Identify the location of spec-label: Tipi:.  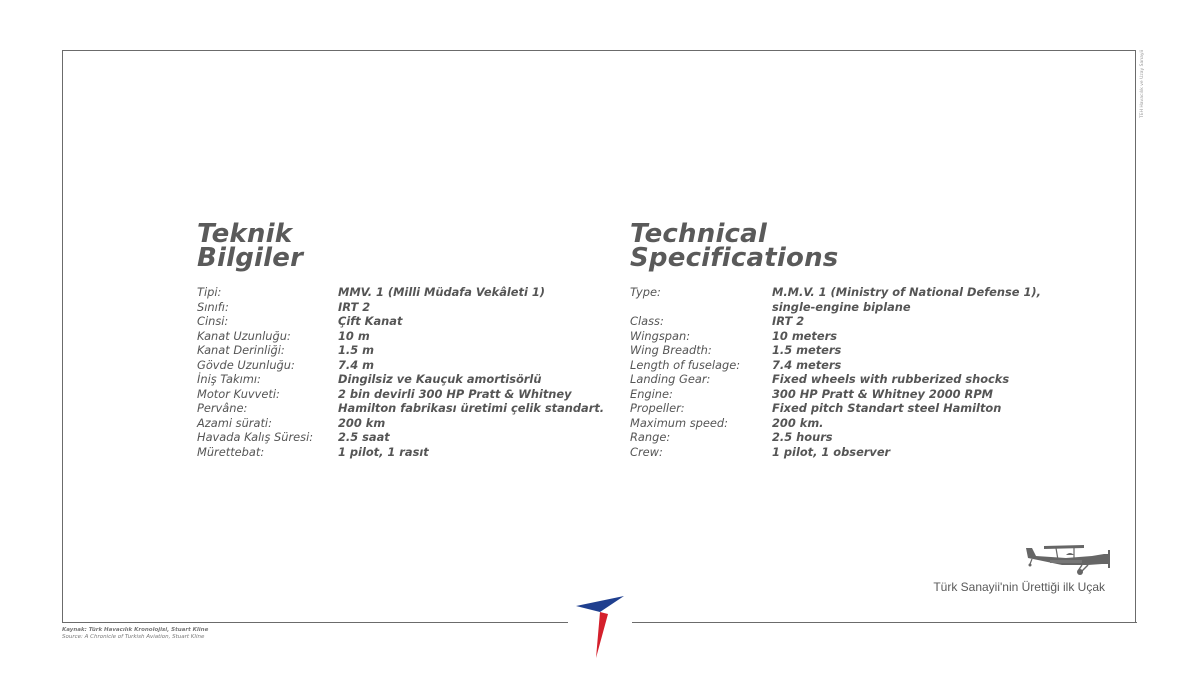
(209, 292).